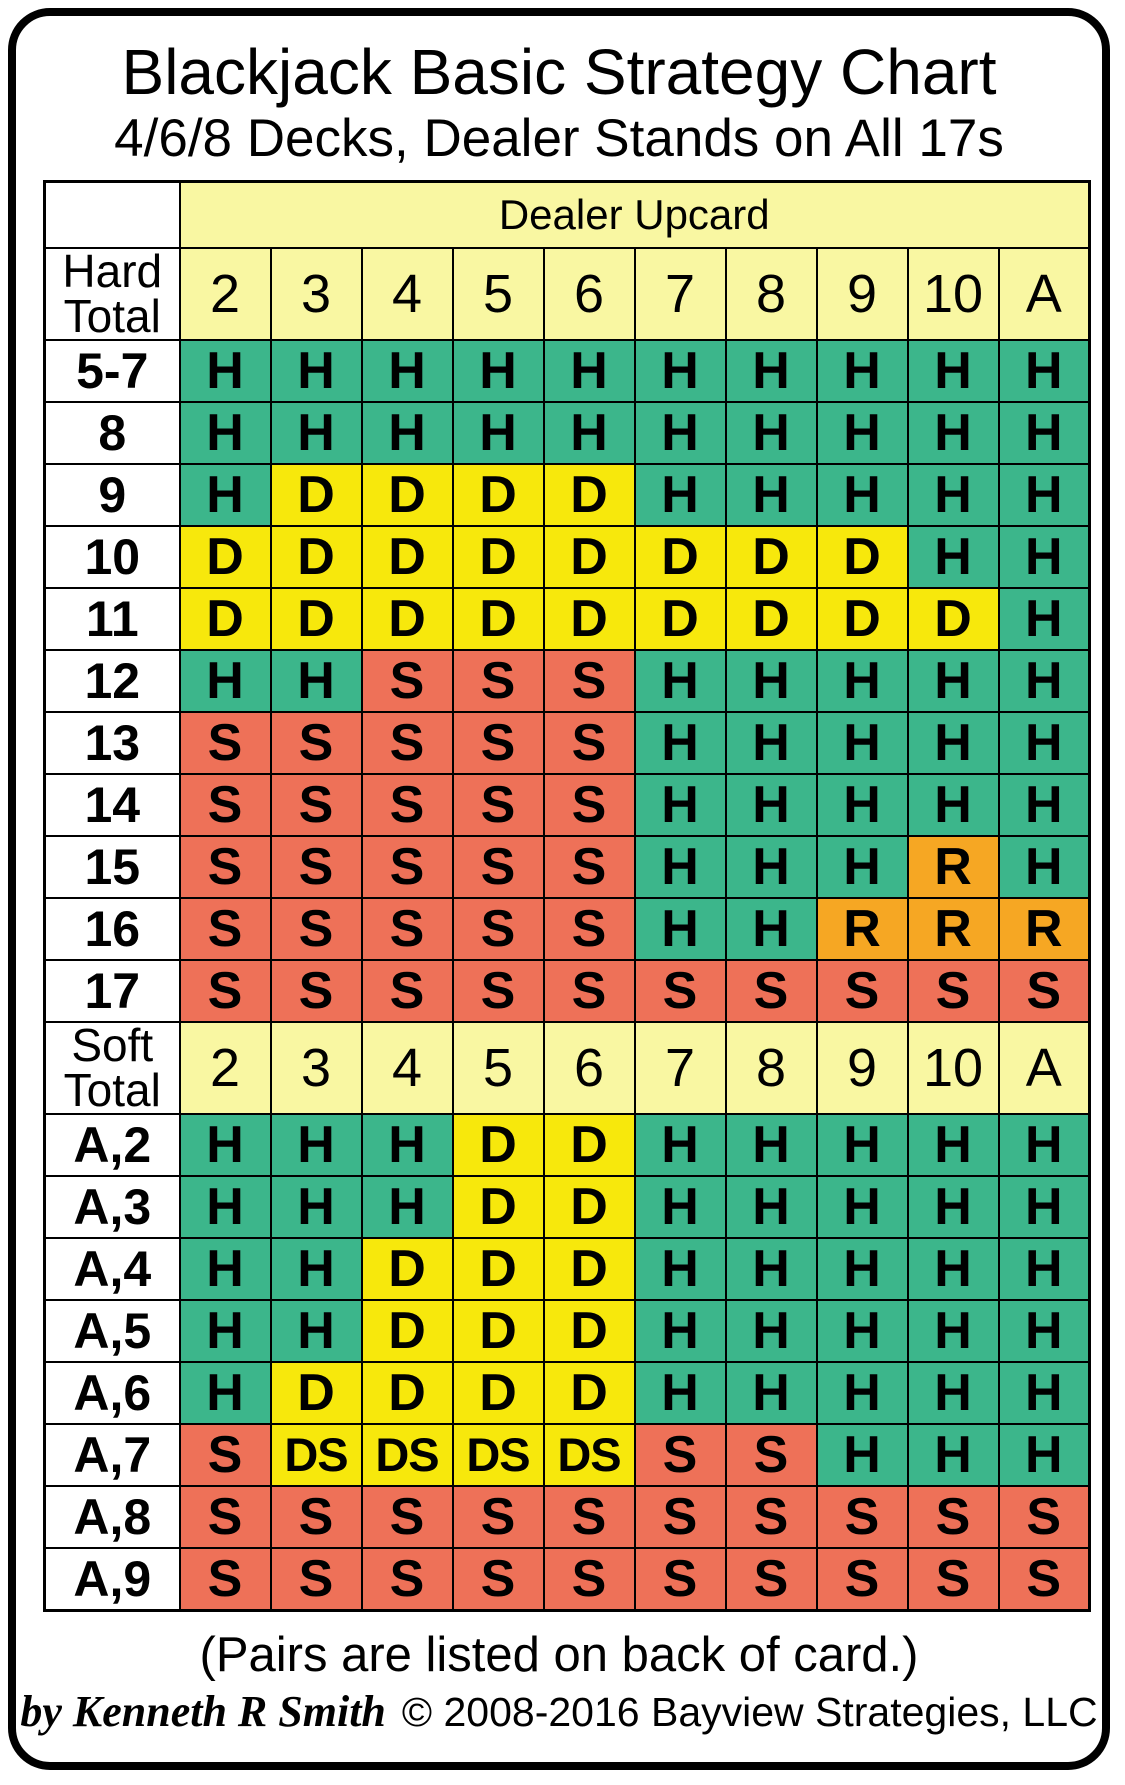 This screenshot has width=1125, height=1785. Describe the element at coordinates (1044, 556) in the screenshot. I see `cell-10-vs-a: H` at that location.